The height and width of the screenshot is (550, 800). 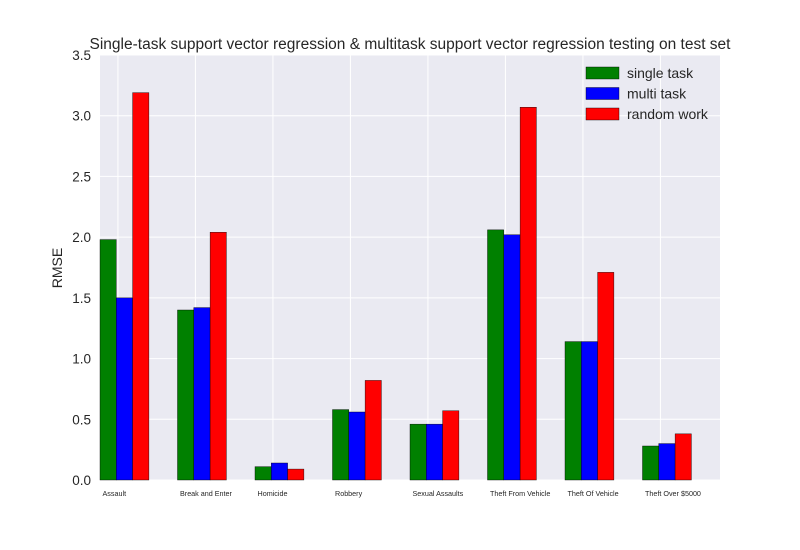 What do you see at coordinates (593, 493) in the screenshot?
I see `x-tick-label: Theft Of Vehicle` at bounding box center [593, 493].